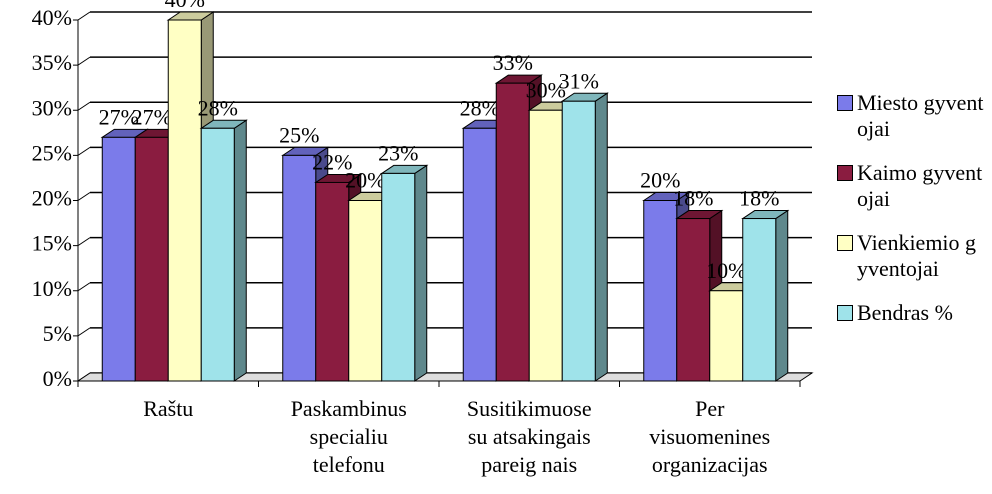 The width and height of the screenshot is (992, 494). I want to click on x-tick-label: organizacijas, so click(710, 464).